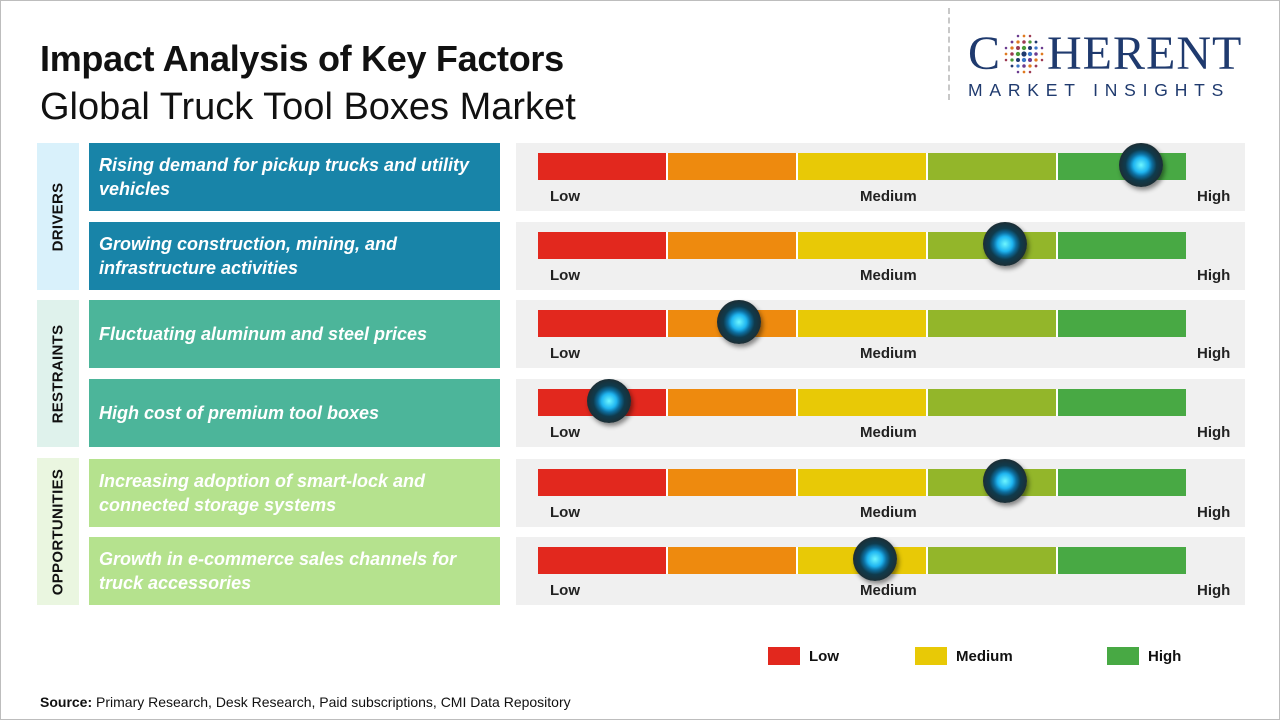 The image size is (1280, 720). What do you see at coordinates (784, 656) in the screenshot?
I see `legend-swatch-low` at bounding box center [784, 656].